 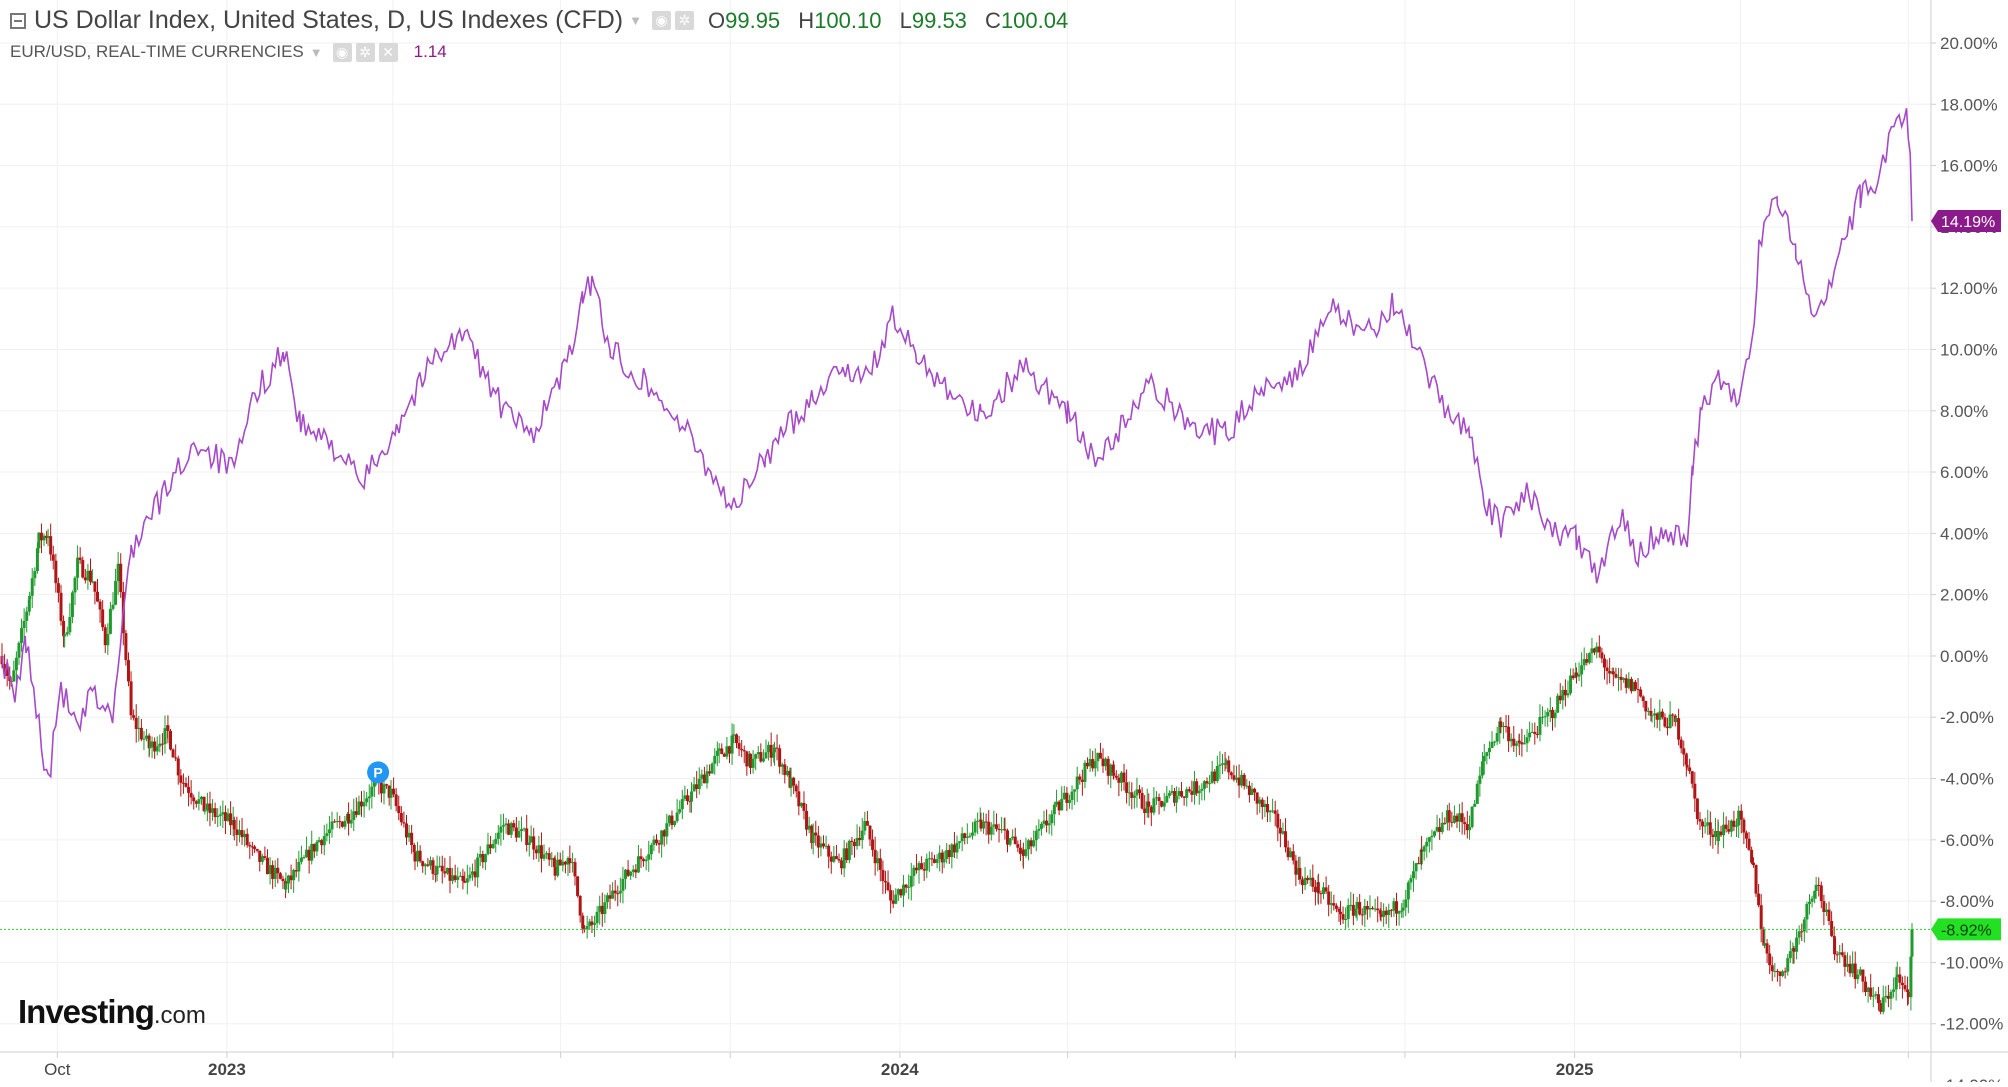 What do you see at coordinates (1969, 104) in the screenshot?
I see `y-tick-label: 18.00%` at bounding box center [1969, 104].